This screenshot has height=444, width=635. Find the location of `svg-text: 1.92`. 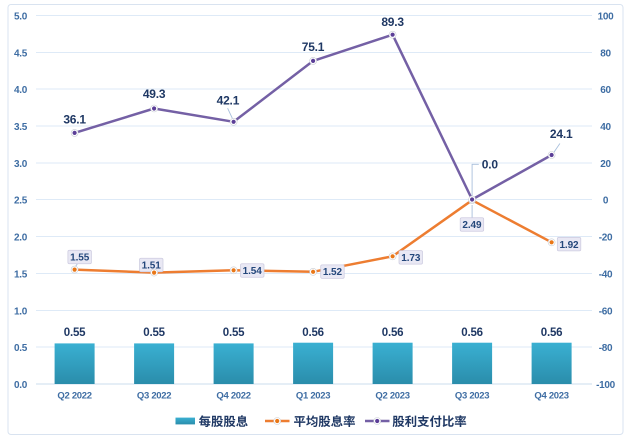

svg-text: 1.92 is located at coordinates (569, 245).